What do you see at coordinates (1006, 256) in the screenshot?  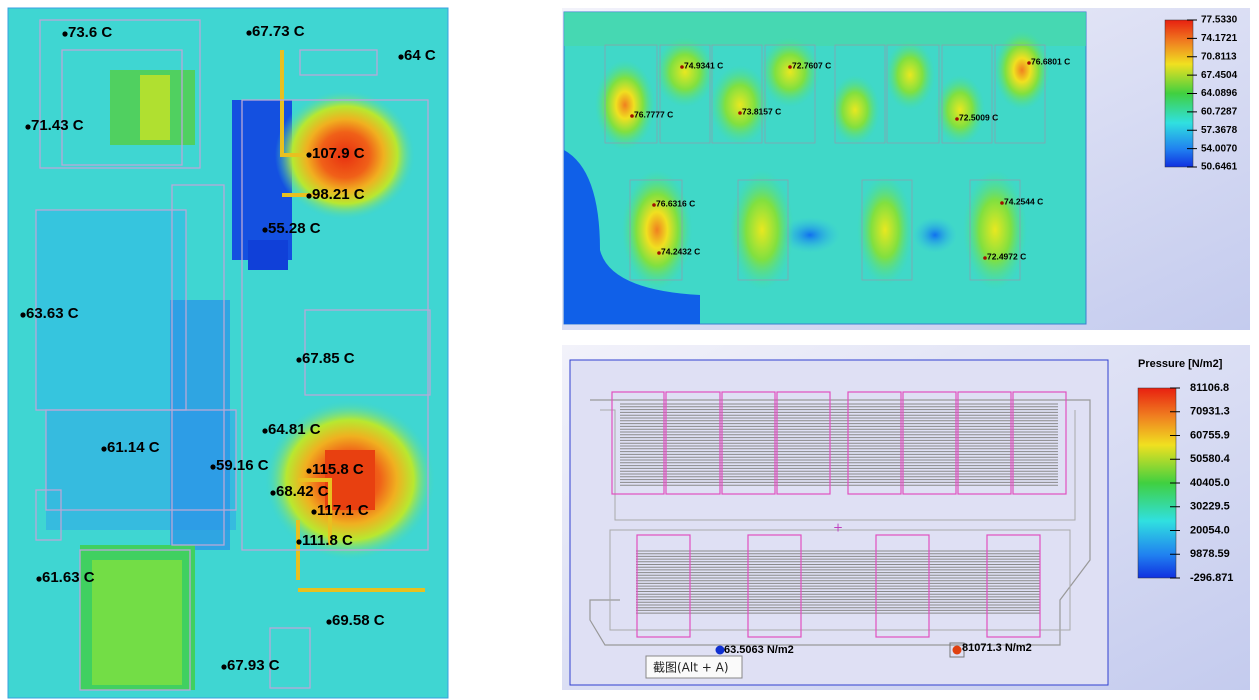 I see `temperature-label: 72.4972 C` at bounding box center [1006, 256].